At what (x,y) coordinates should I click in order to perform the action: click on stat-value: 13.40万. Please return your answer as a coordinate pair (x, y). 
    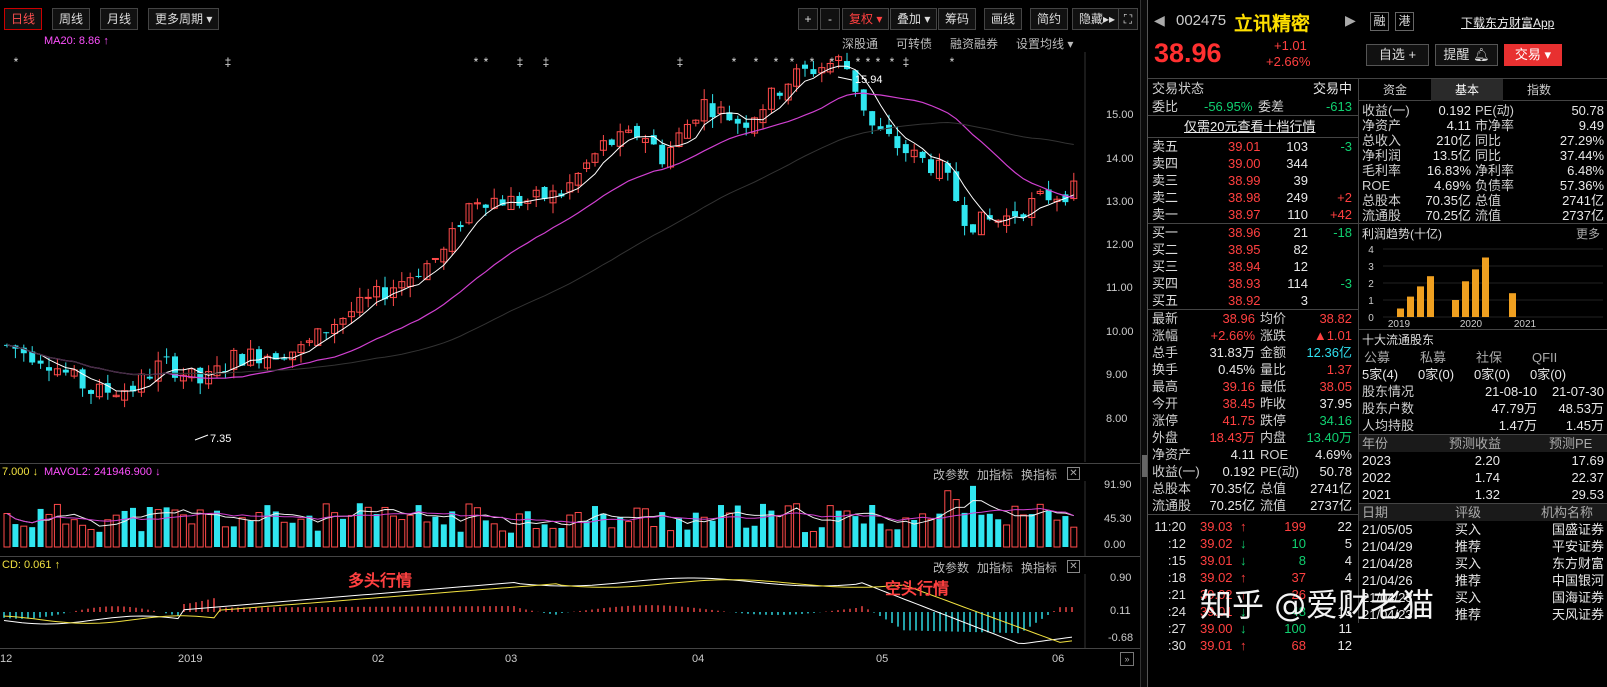
    Looking at the image, I should click on (1329, 437).